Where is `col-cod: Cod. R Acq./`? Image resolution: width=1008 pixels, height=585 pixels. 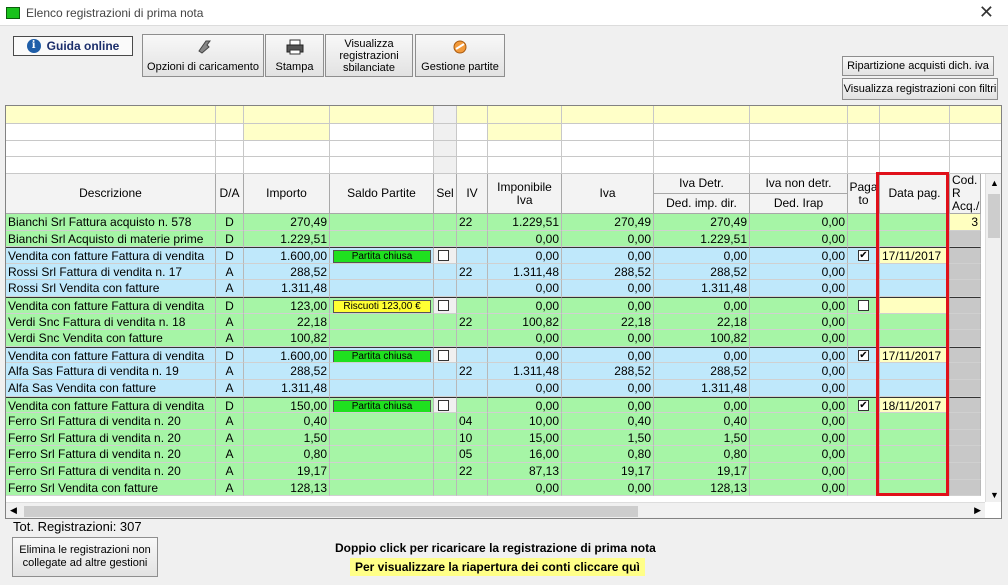 col-cod: Cod. R Acq./ is located at coordinates (965, 194).